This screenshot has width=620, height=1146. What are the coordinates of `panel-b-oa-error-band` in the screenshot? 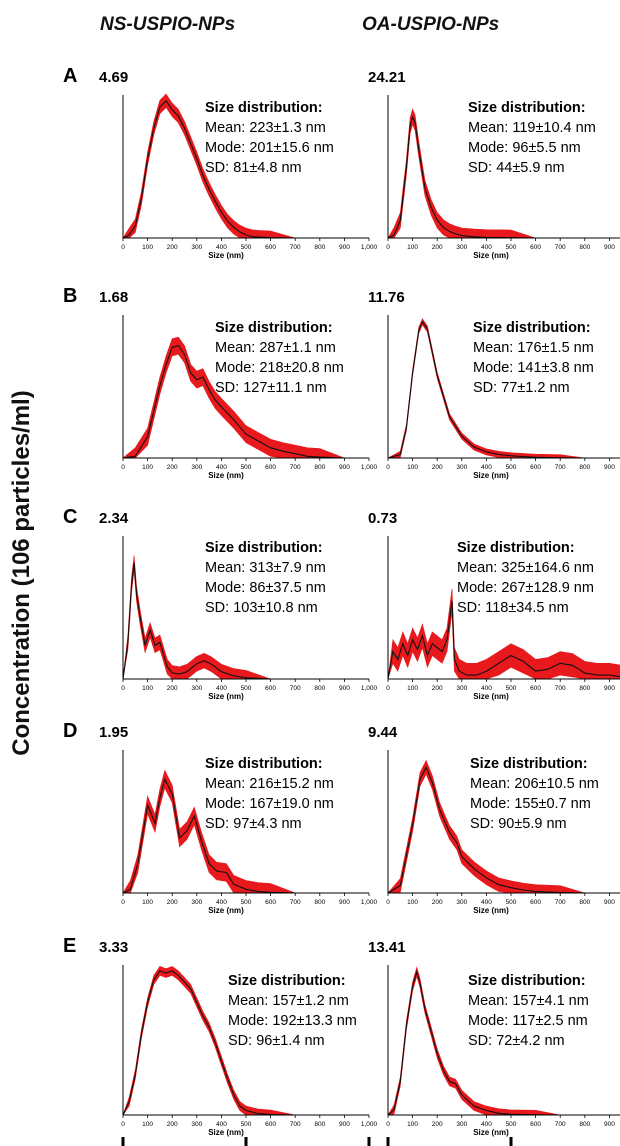 It's located at (503, 388).